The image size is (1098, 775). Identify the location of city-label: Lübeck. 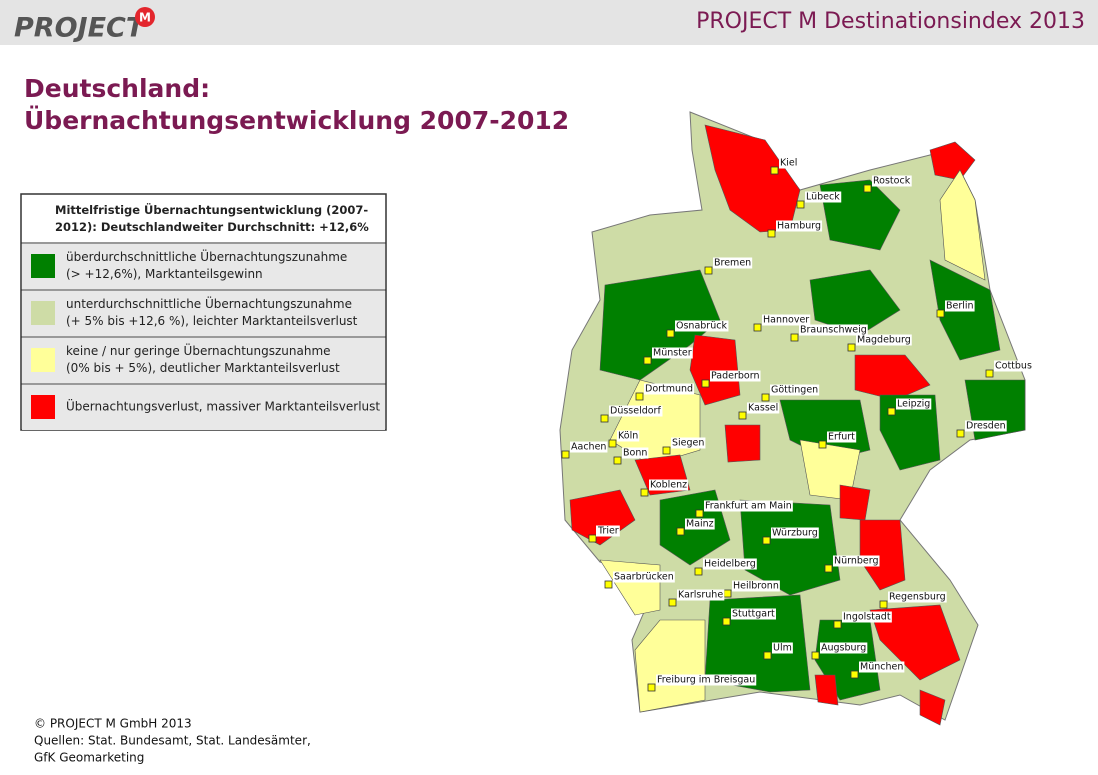
(823, 197).